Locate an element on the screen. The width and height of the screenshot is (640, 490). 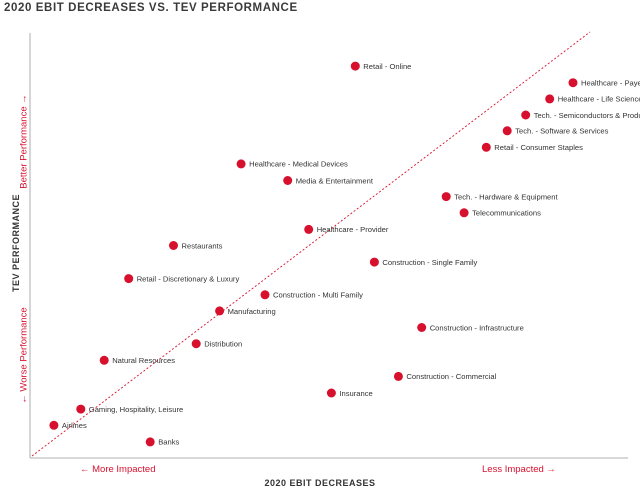
data-point-label: Healthcare - Medical Devices is located at coordinates (298, 164).